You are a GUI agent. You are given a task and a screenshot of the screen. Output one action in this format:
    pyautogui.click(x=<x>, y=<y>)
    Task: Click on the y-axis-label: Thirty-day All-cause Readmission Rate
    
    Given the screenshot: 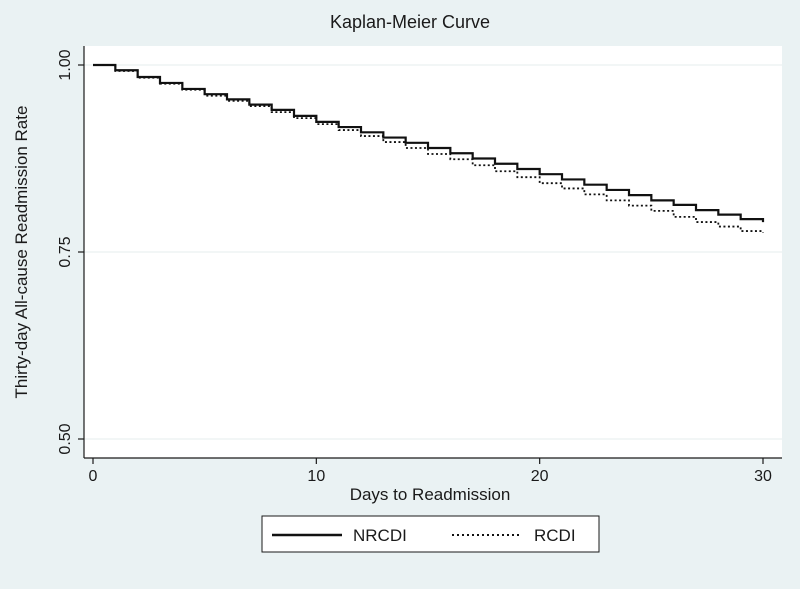 What is the action you would take?
    pyautogui.click(x=21, y=252)
    